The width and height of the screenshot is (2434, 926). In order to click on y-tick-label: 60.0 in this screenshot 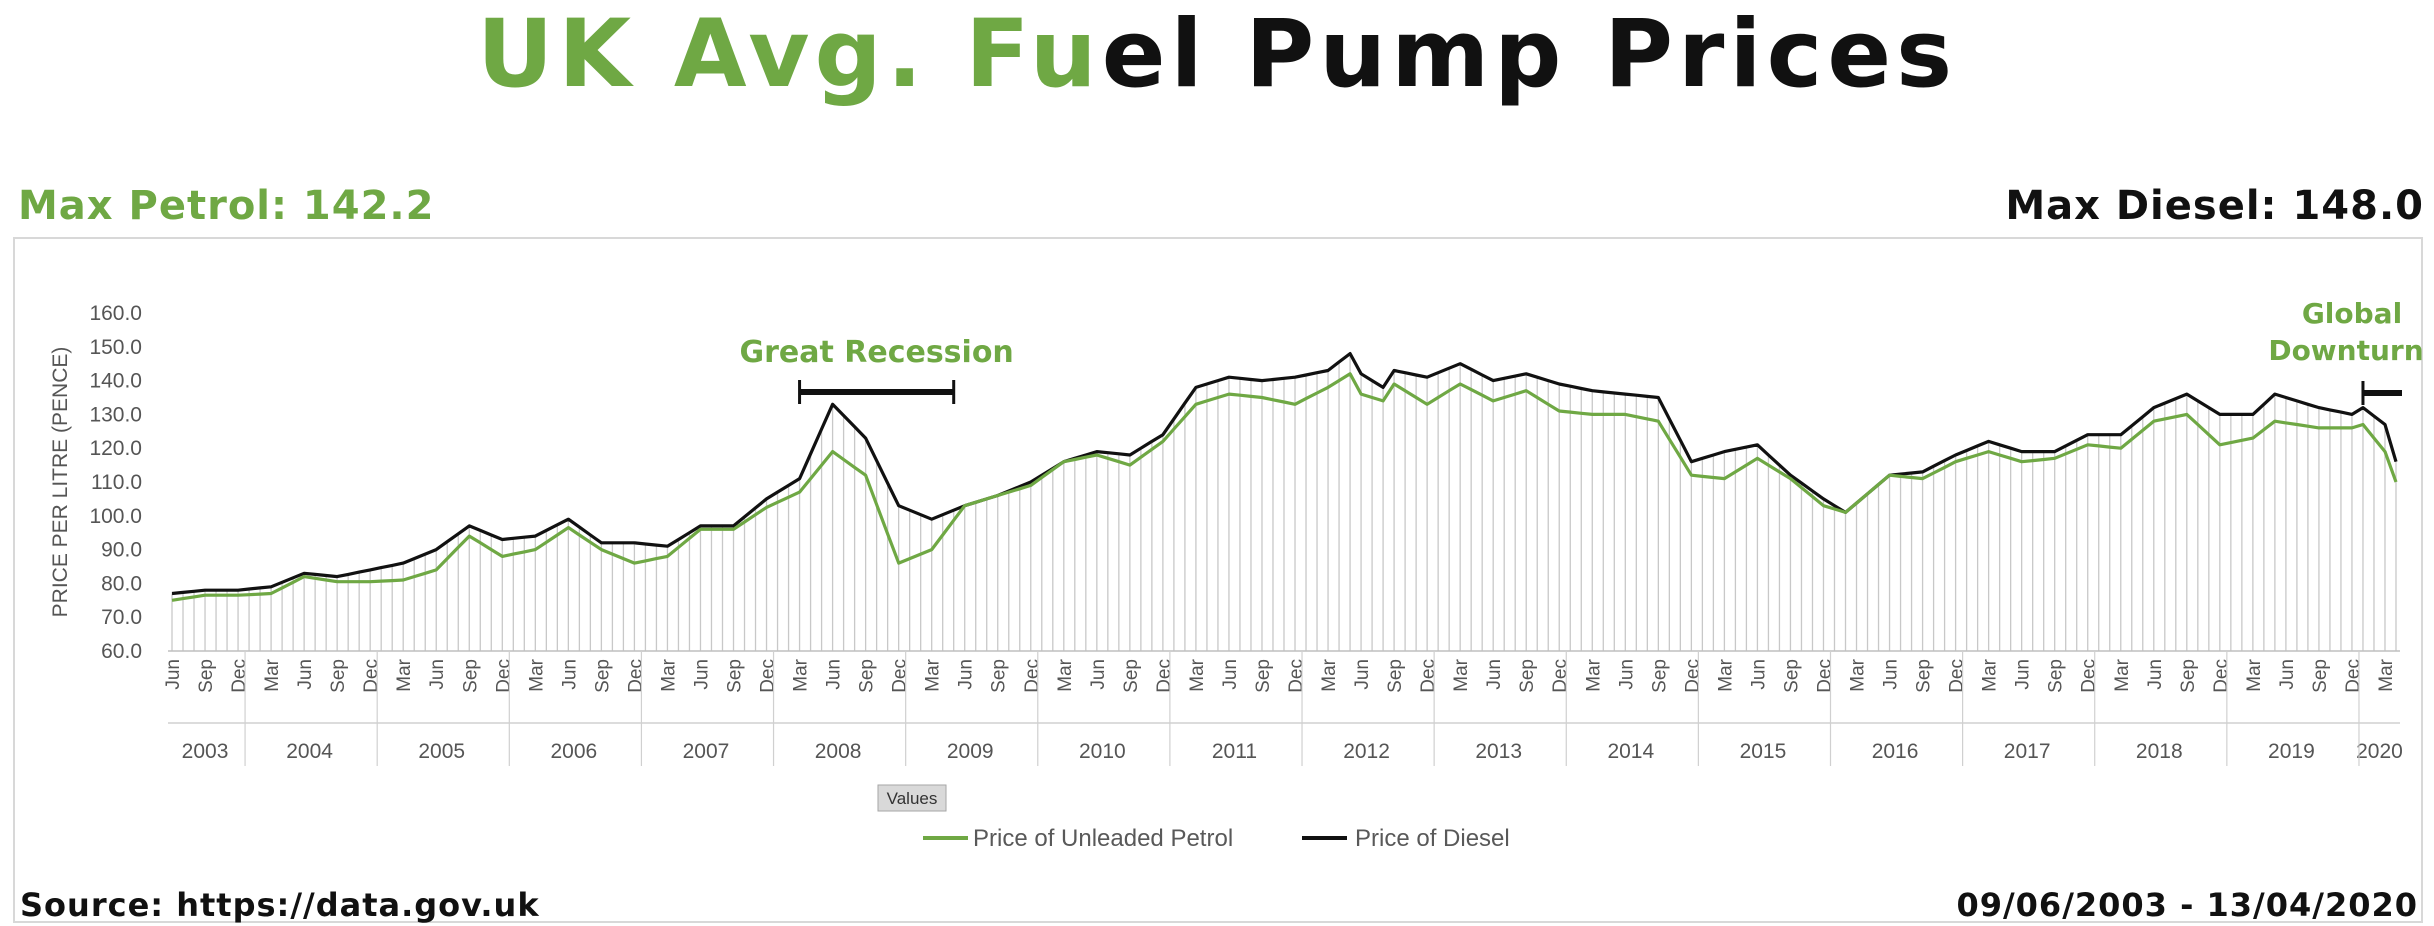, I will do `click(121, 651)`.